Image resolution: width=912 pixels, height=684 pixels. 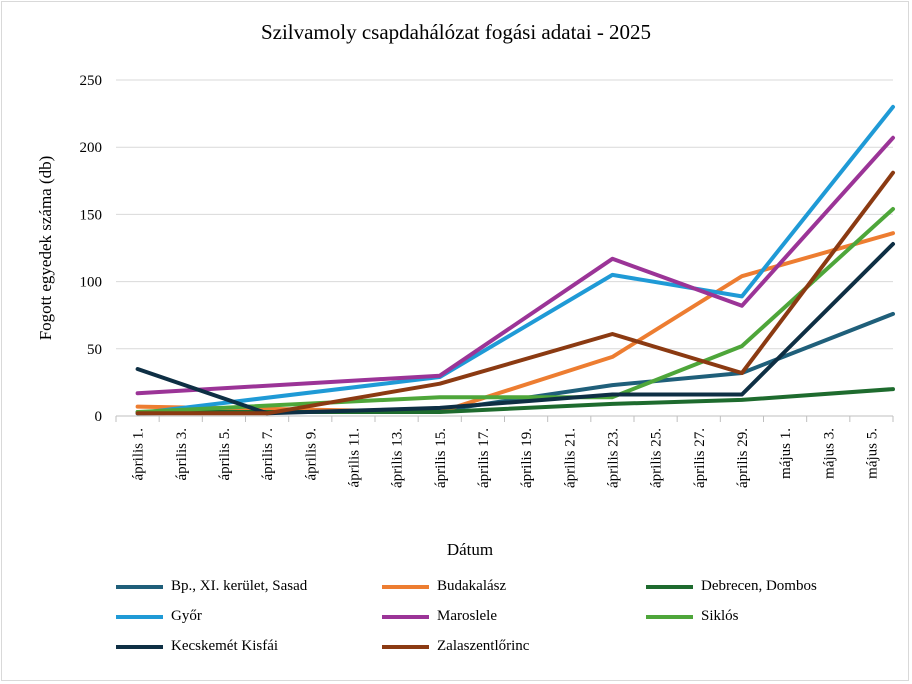 What do you see at coordinates (759, 586) in the screenshot?
I see `legend-label: Debrecen, Dombos` at bounding box center [759, 586].